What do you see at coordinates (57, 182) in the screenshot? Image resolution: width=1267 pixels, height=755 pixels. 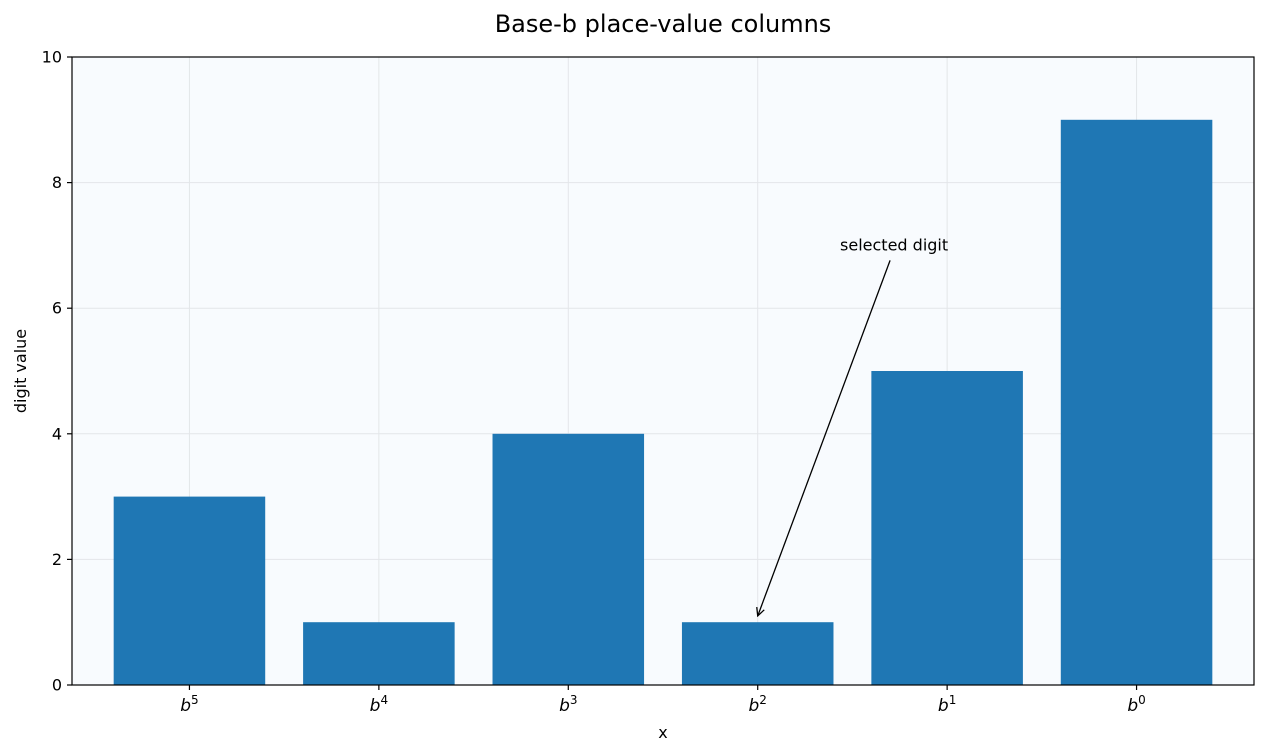 I see `y-tick-label: 8` at bounding box center [57, 182].